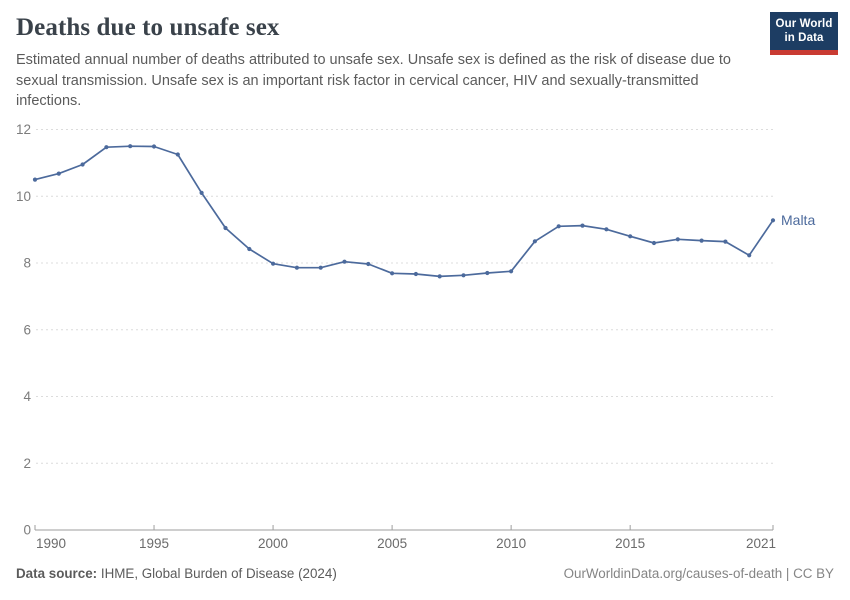  Describe the element at coordinates (804, 24) in the screenshot. I see `owid-logo-line1: Our World` at that location.